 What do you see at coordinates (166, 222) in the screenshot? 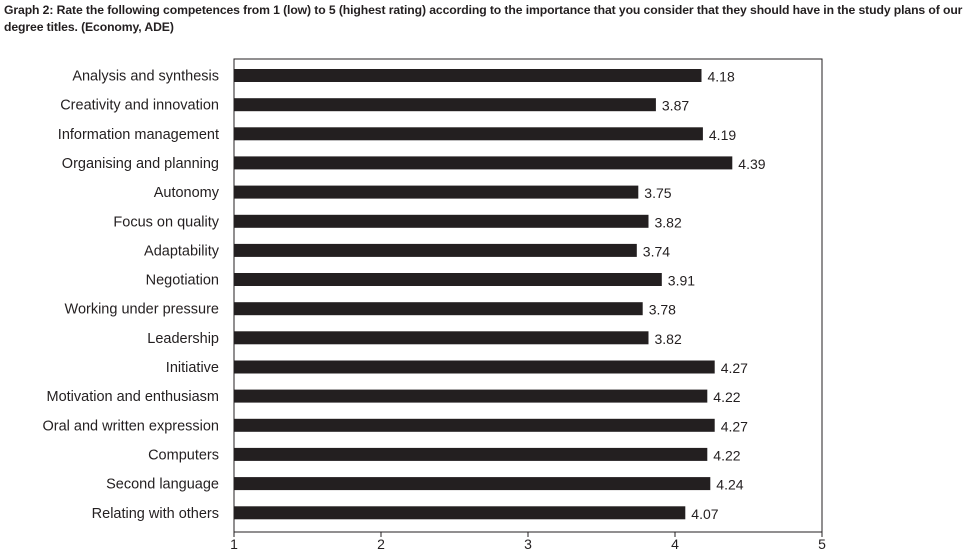
I see `category-label: Focus on quality` at bounding box center [166, 222].